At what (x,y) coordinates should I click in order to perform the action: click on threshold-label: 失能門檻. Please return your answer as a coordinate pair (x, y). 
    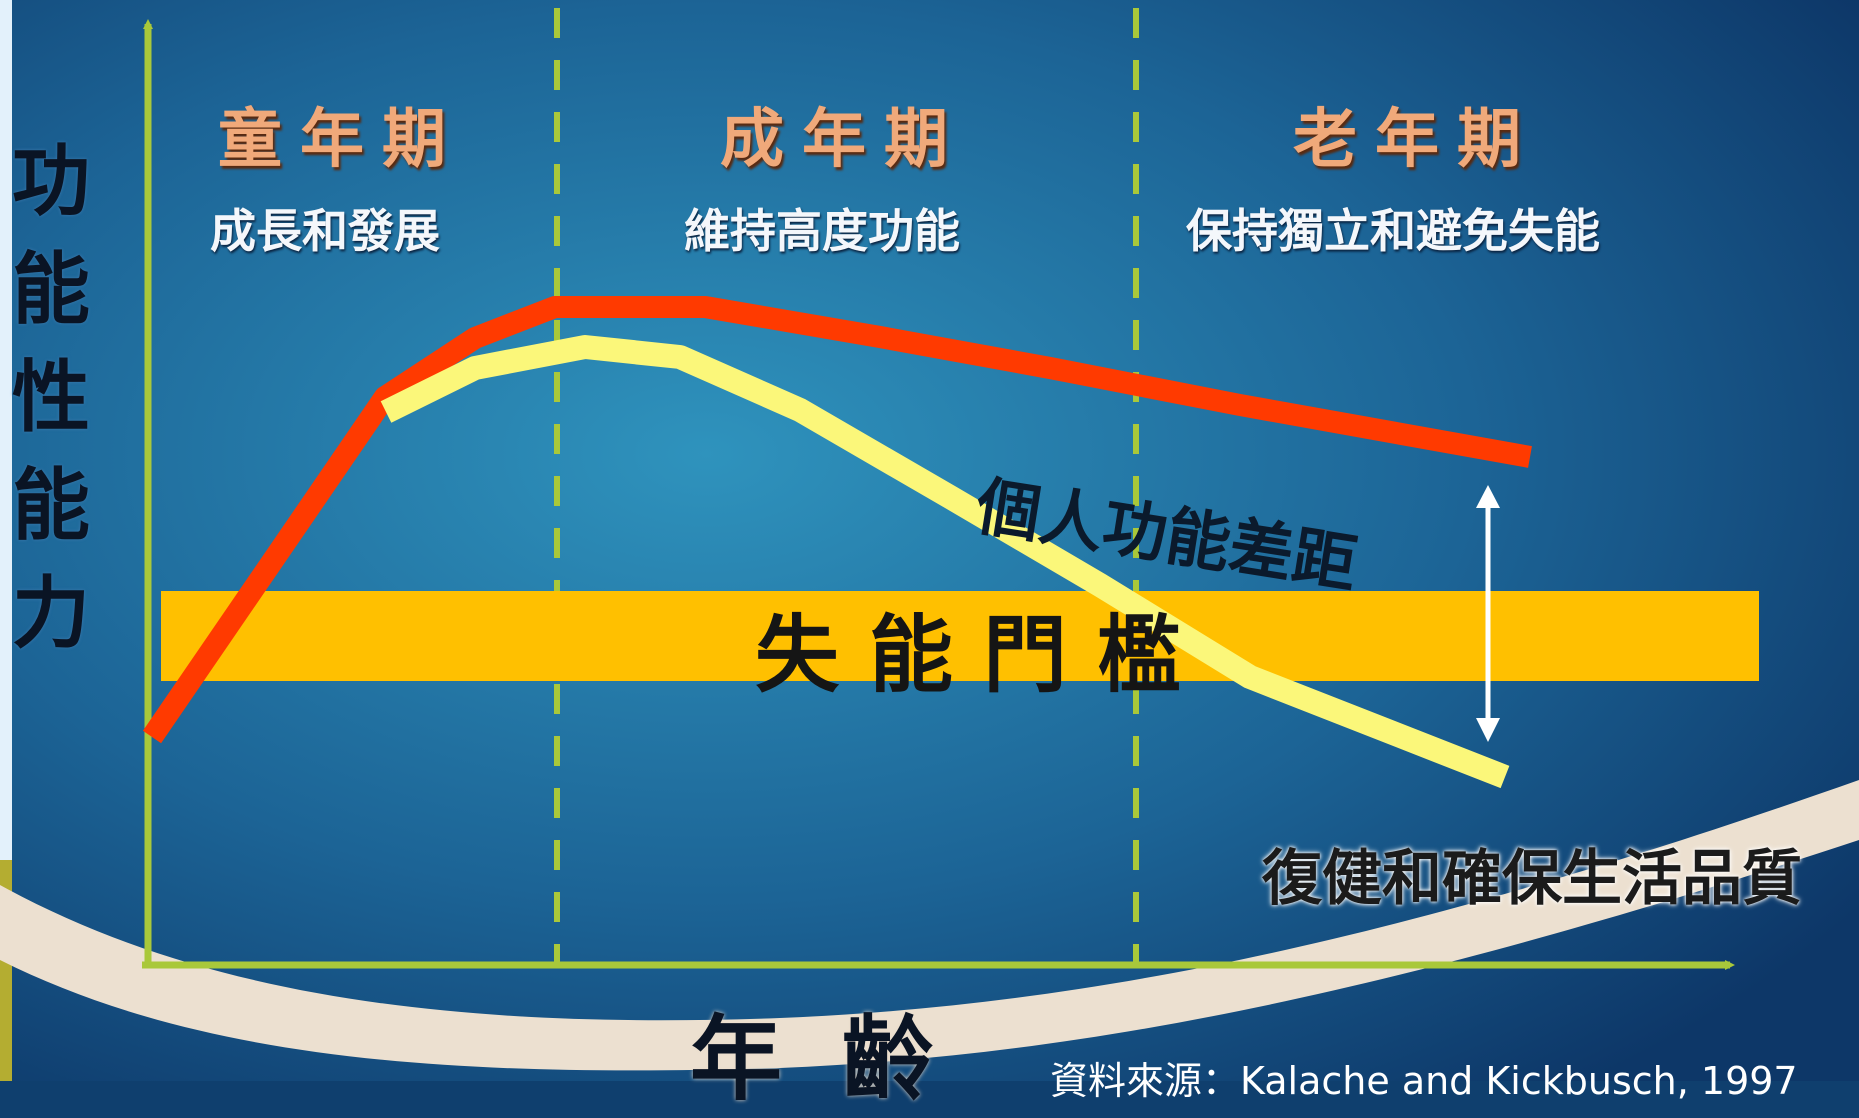
    Looking at the image, I should click on (983, 655).